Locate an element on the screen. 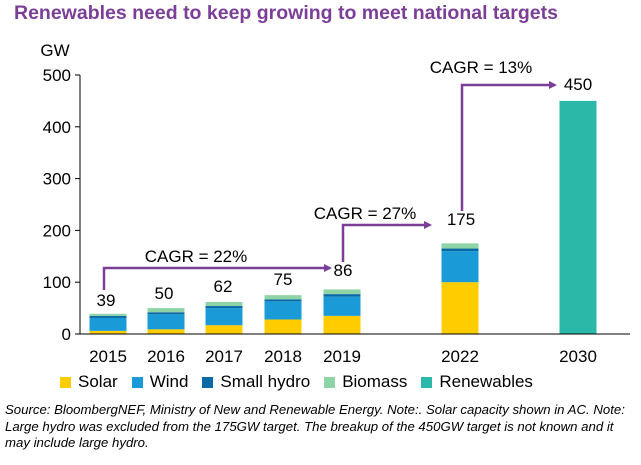 Image resolution: width=641 pixels, height=465 pixels. legend-item: Wind is located at coordinates (160, 382).